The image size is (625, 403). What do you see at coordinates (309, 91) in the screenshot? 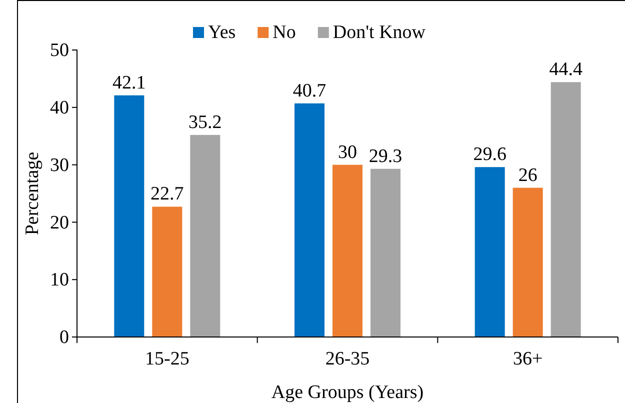
I see `data-label: 40.7` at bounding box center [309, 91].